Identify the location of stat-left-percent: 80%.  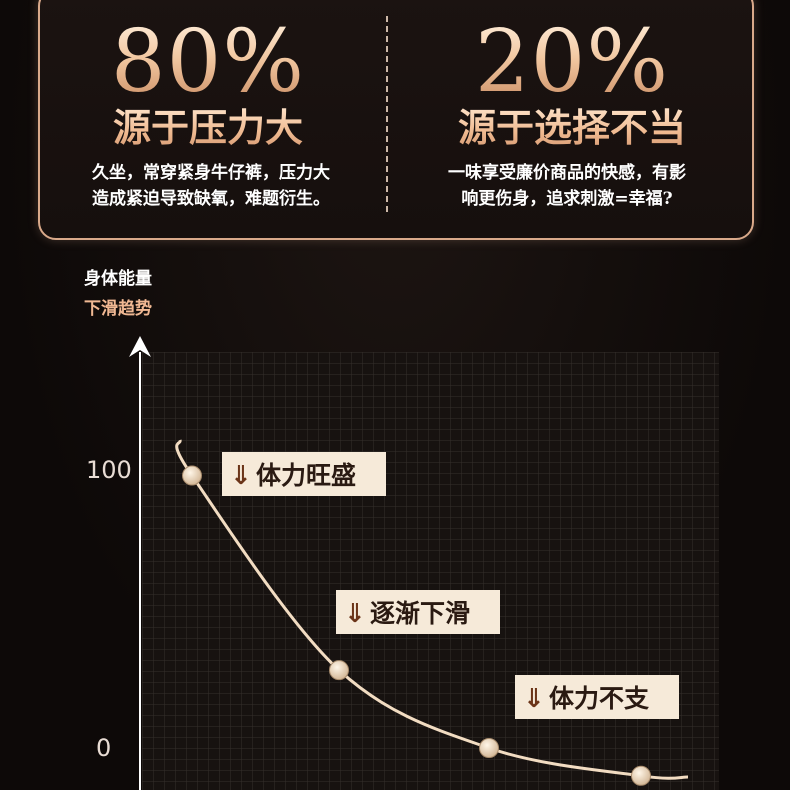
(208, 62).